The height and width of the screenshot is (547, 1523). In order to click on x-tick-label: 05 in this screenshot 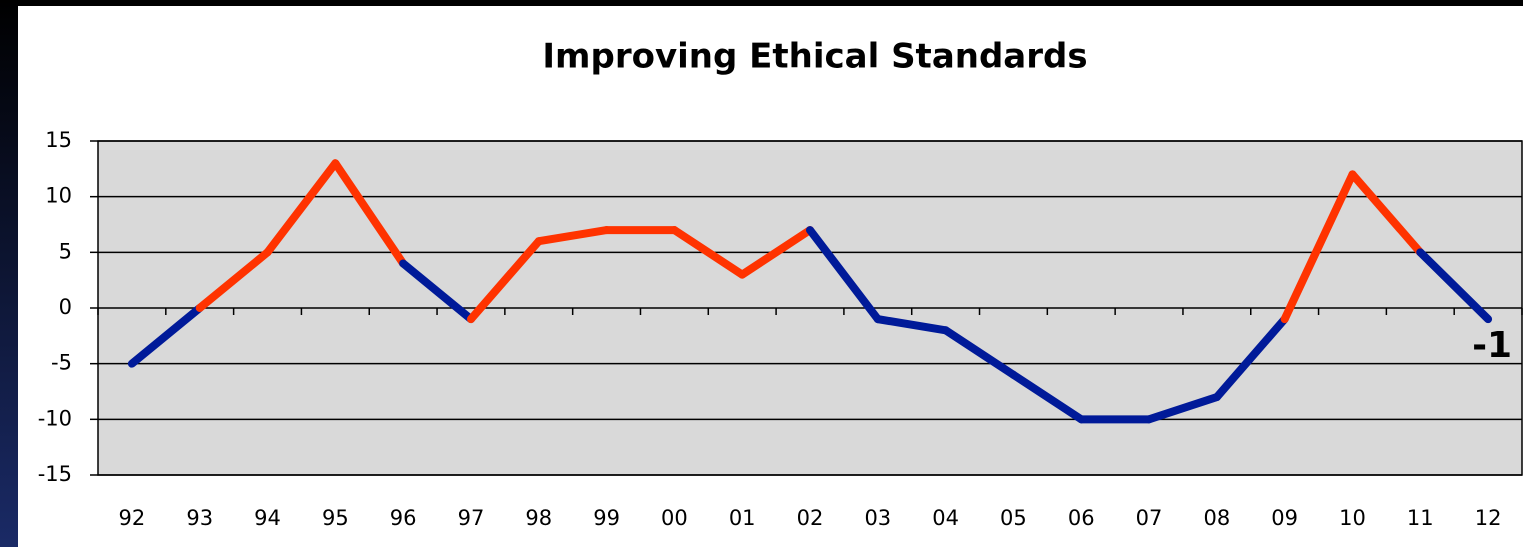, I will do `click(1013, 518)`.